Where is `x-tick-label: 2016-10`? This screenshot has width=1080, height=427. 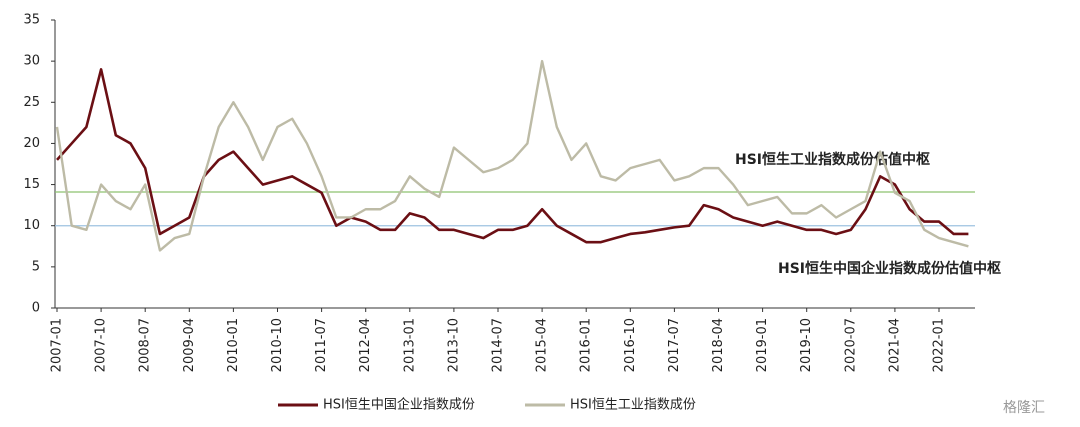
x-tick-label: 2016-10 is located at coordinates (630, 345).